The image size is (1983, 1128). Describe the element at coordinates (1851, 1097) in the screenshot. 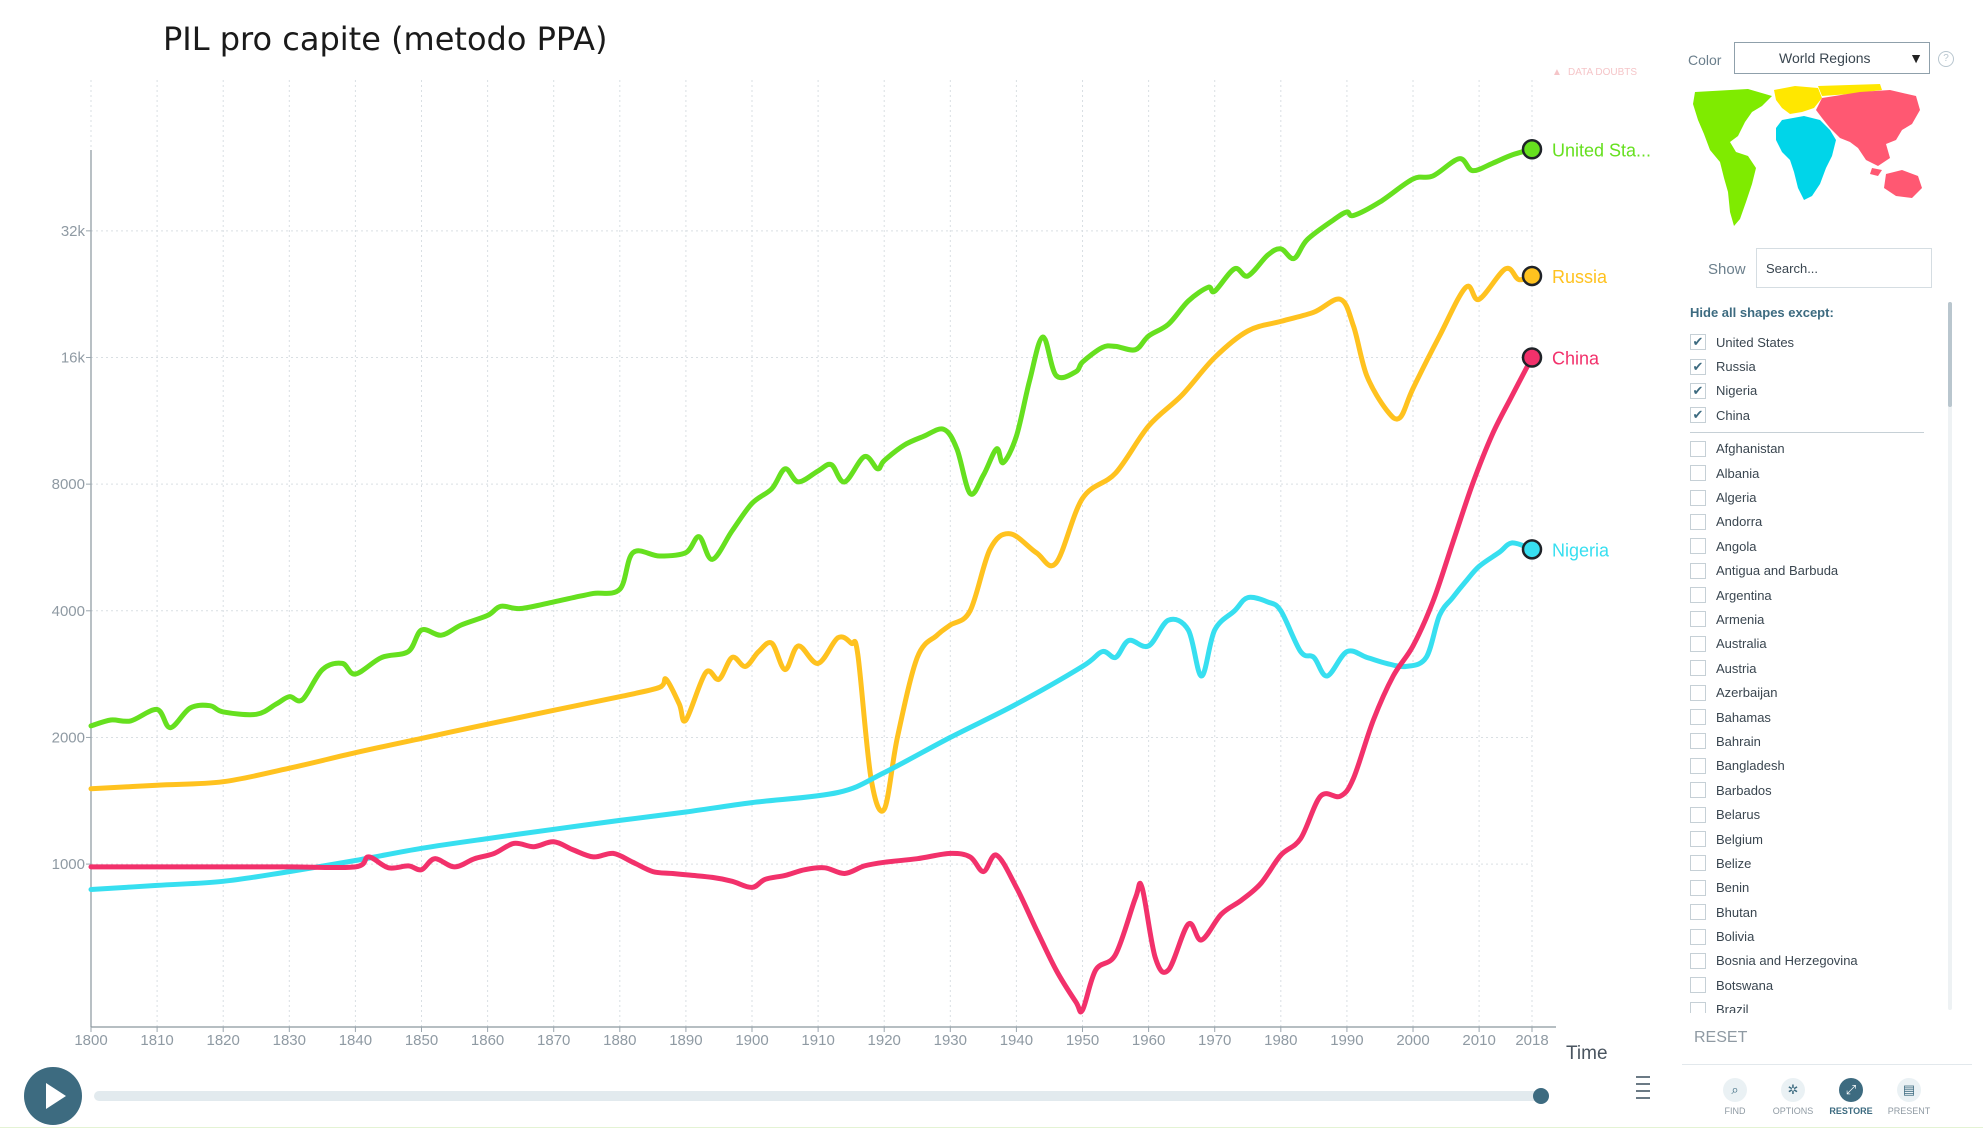

I see `restore-button: ⤢ RESTORE` at that location.